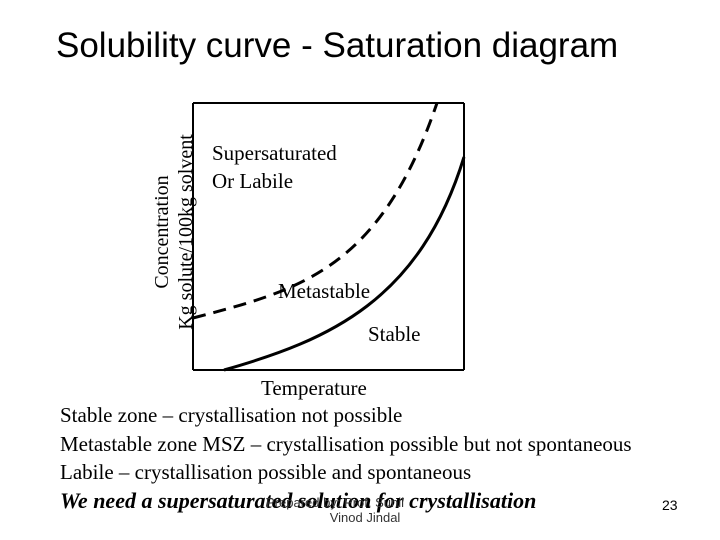 Image resolution: width=720 pixels, height=540 pixels. I want to click on slide-title: Solubility curve - Saturation diagram, so click(337, 45).